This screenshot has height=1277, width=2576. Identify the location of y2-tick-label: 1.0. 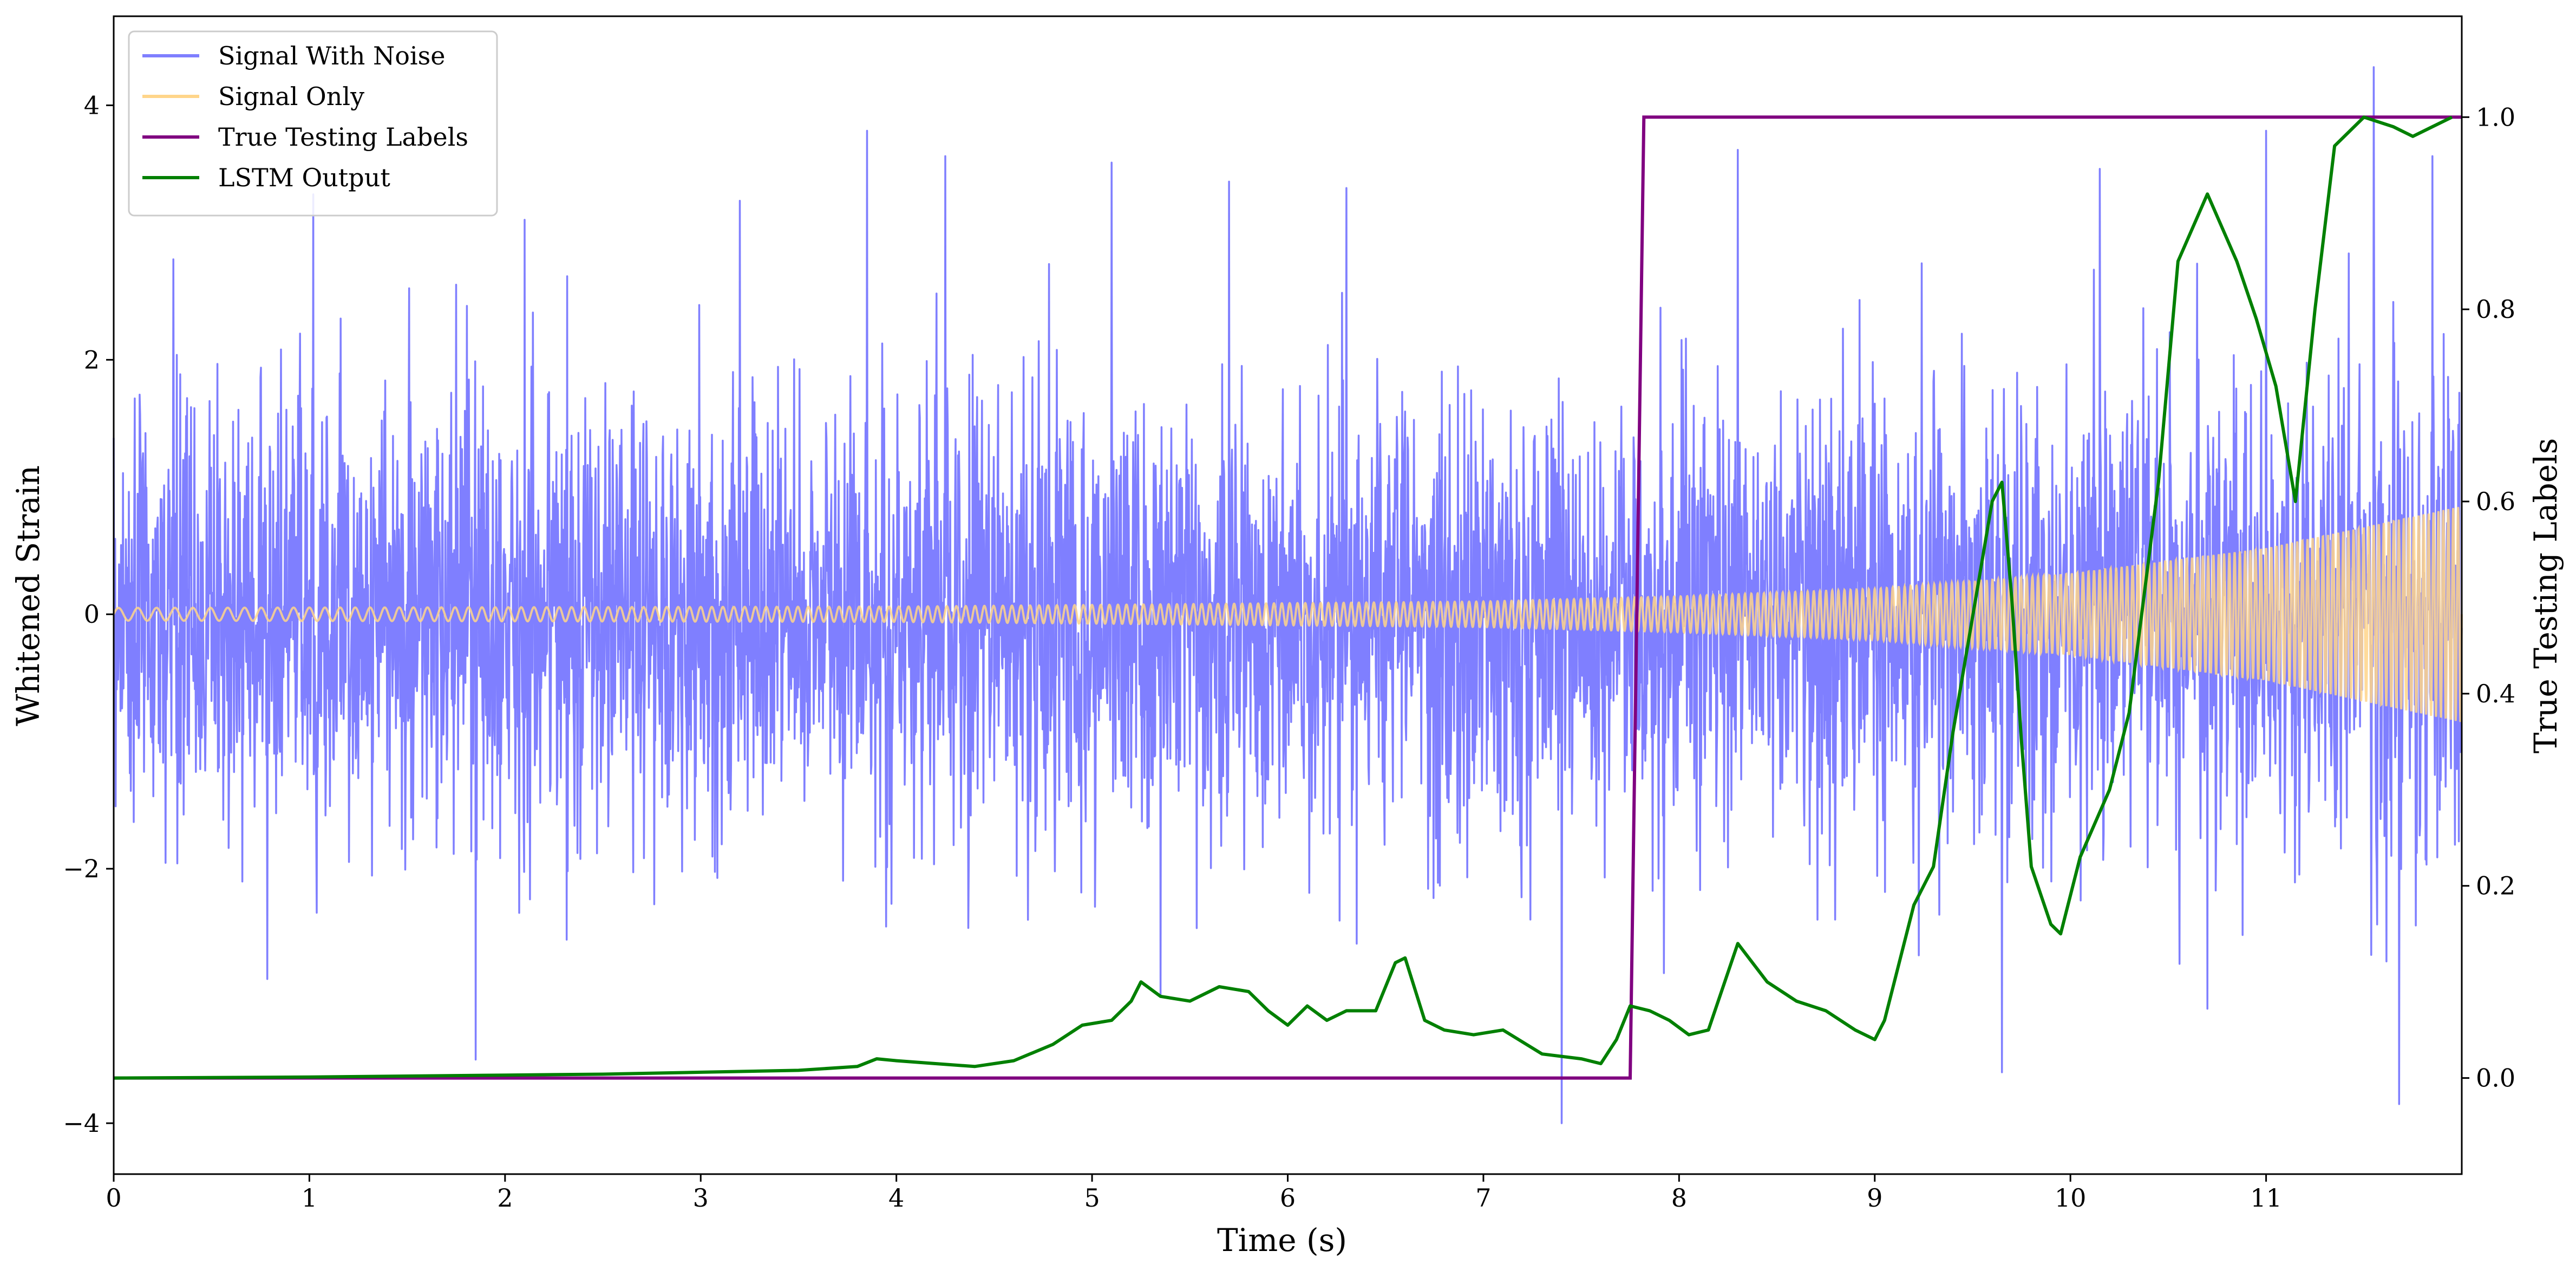
(2495, 117).